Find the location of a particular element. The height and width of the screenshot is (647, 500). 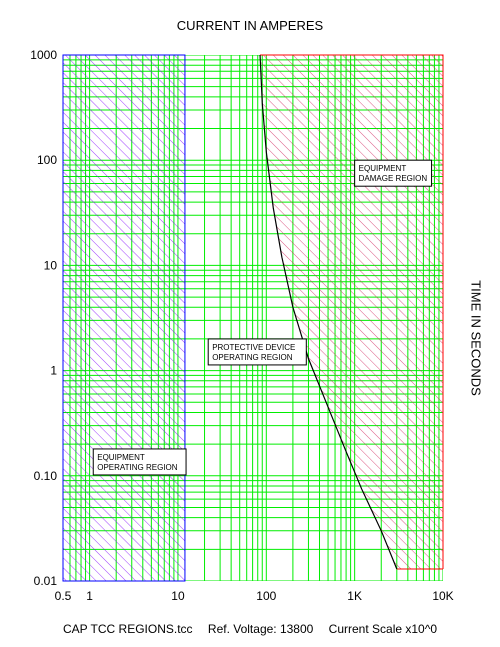

y-tick-label: 1 is located at coordinates (53, 371).